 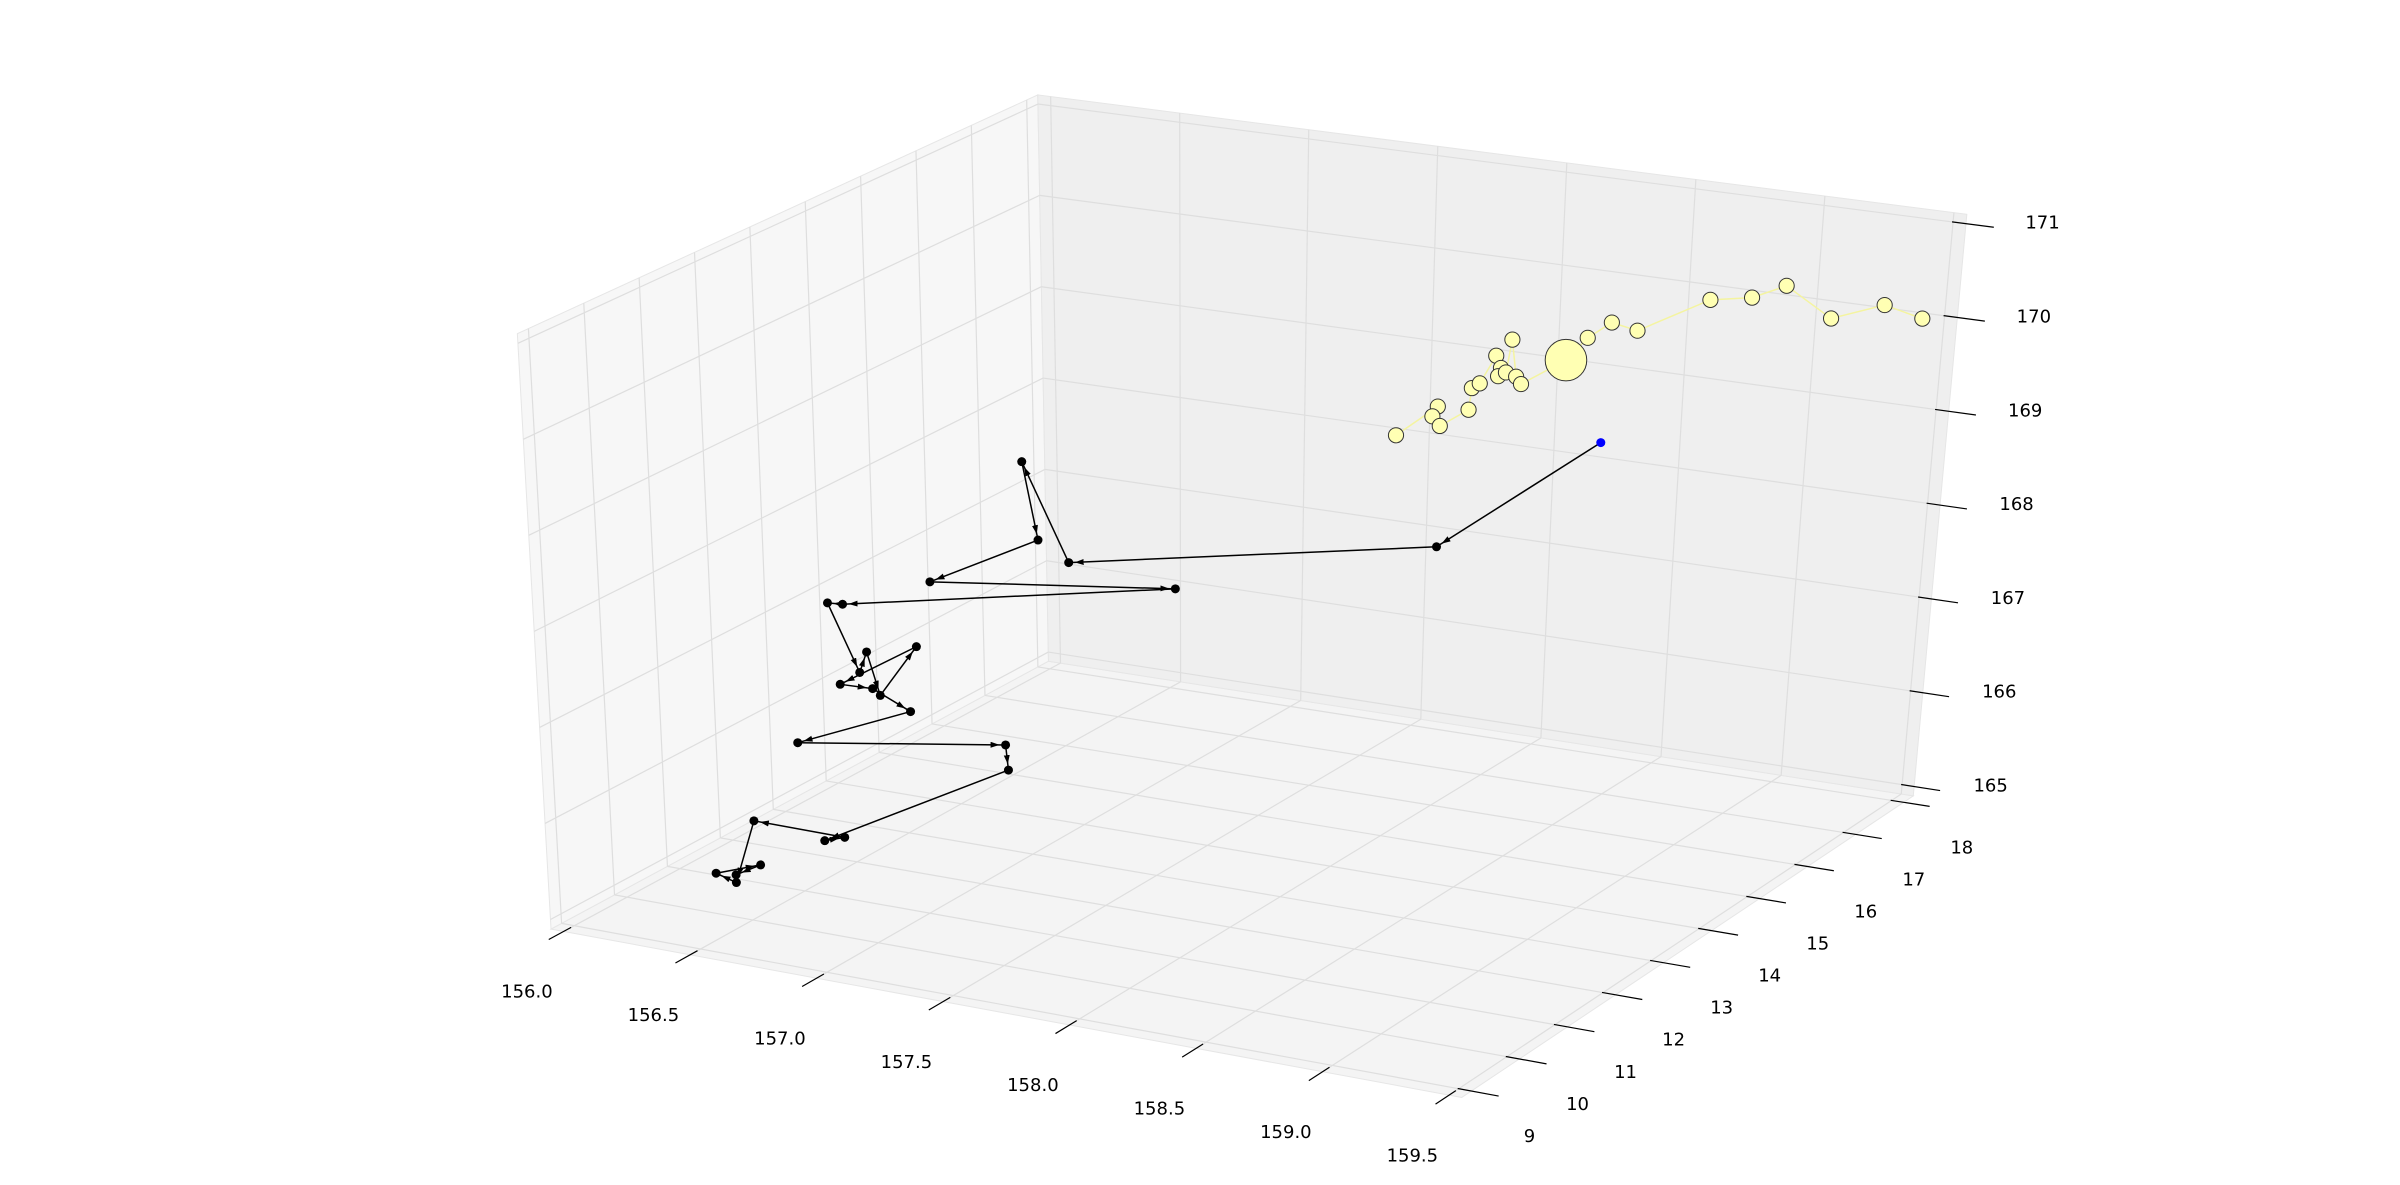 I want to click on y-tick-label: 15, so click(x=1817, y=943).